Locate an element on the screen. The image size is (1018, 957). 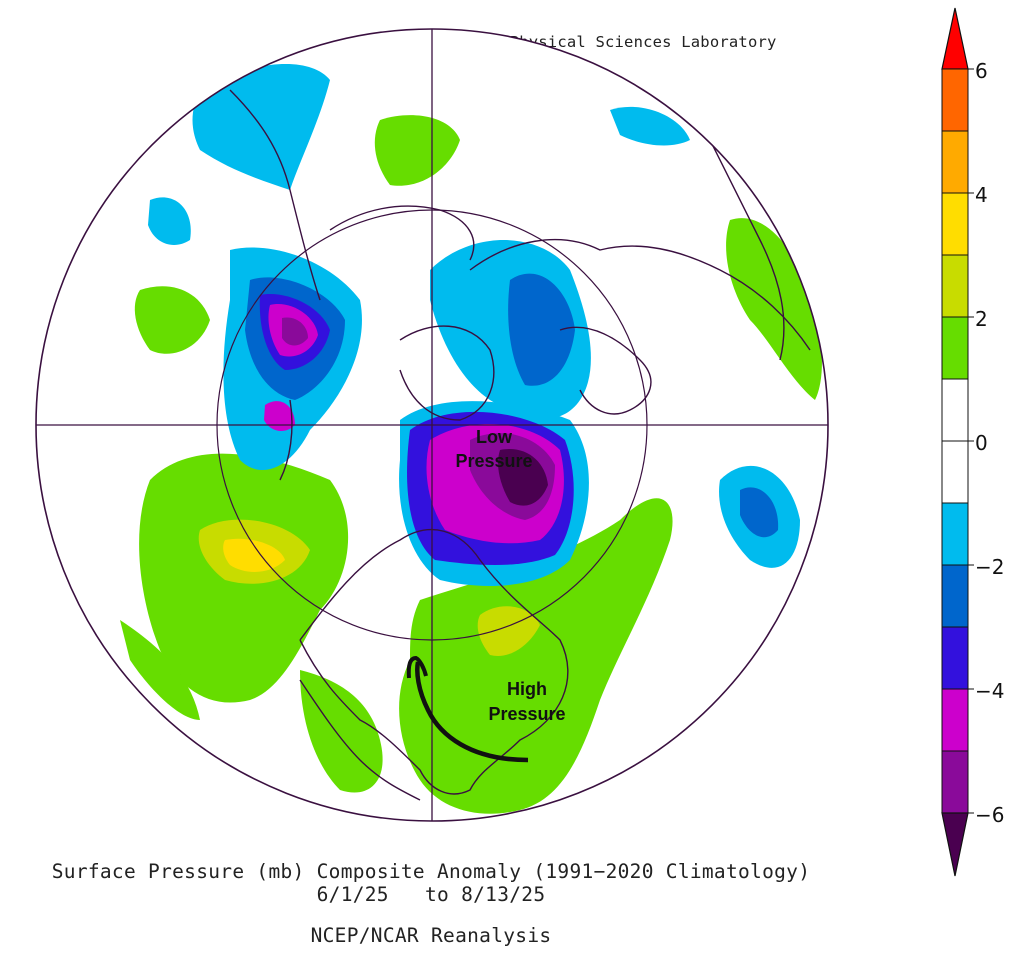
flow-arrow-head is located at coordinates (417, 667).